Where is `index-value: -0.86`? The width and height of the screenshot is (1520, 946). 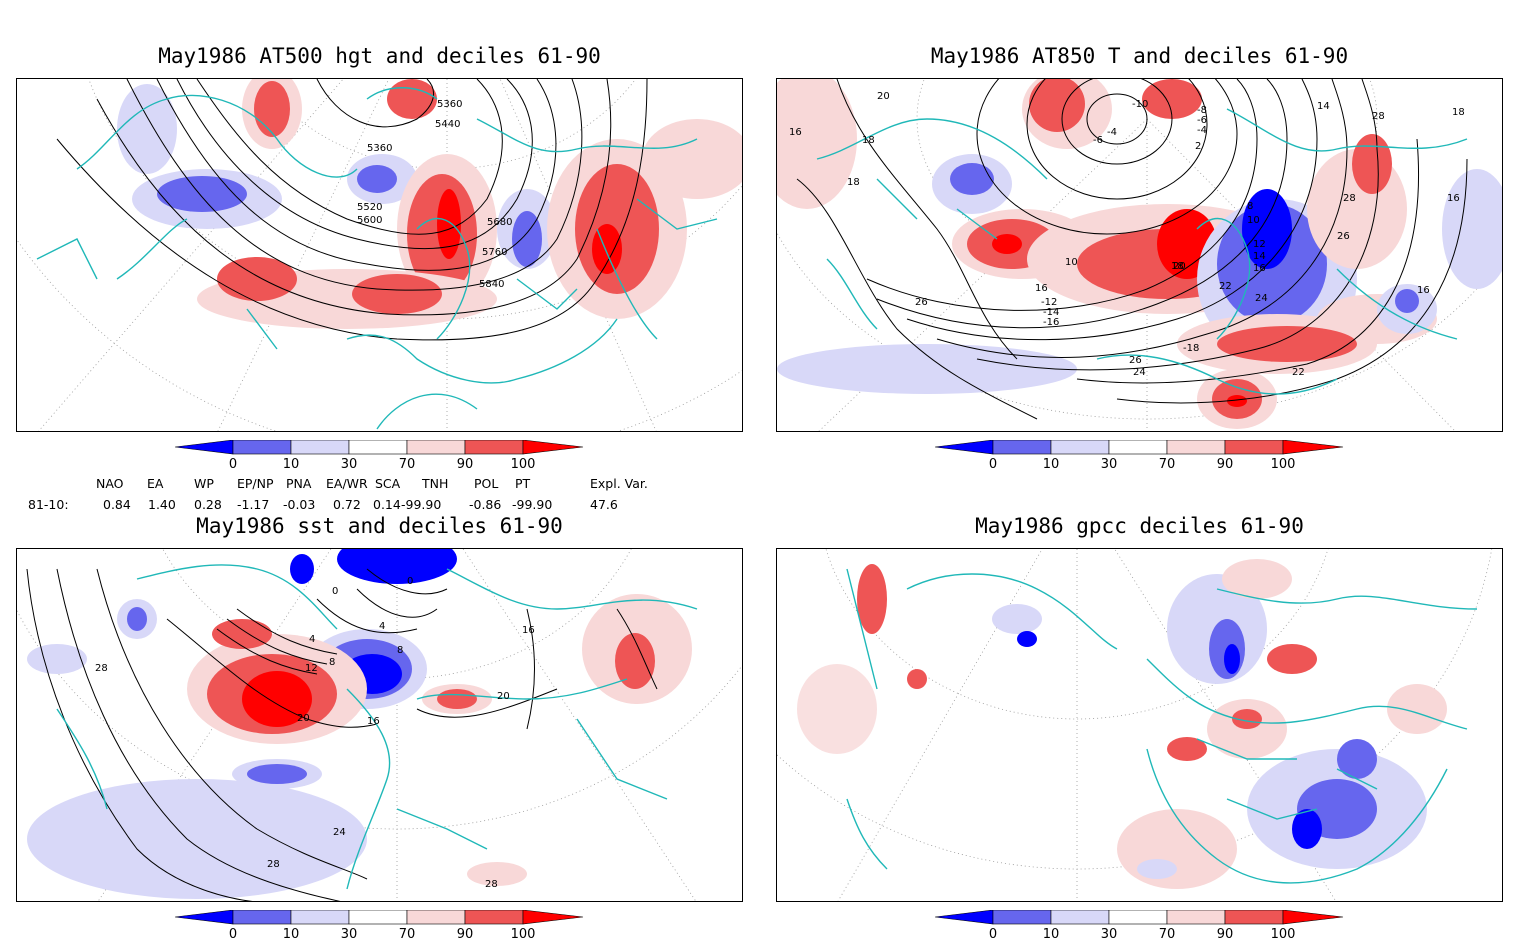 index-value: -0.86 is located at coordinates (485, 504).